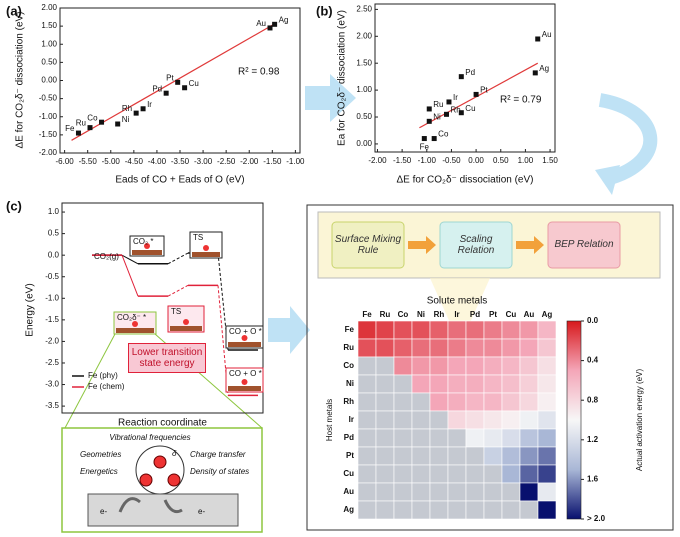  What do you see at coordinates (456, 109) in the screenshot?
I see `point-label: Rh` at bounding box center [456, 109].